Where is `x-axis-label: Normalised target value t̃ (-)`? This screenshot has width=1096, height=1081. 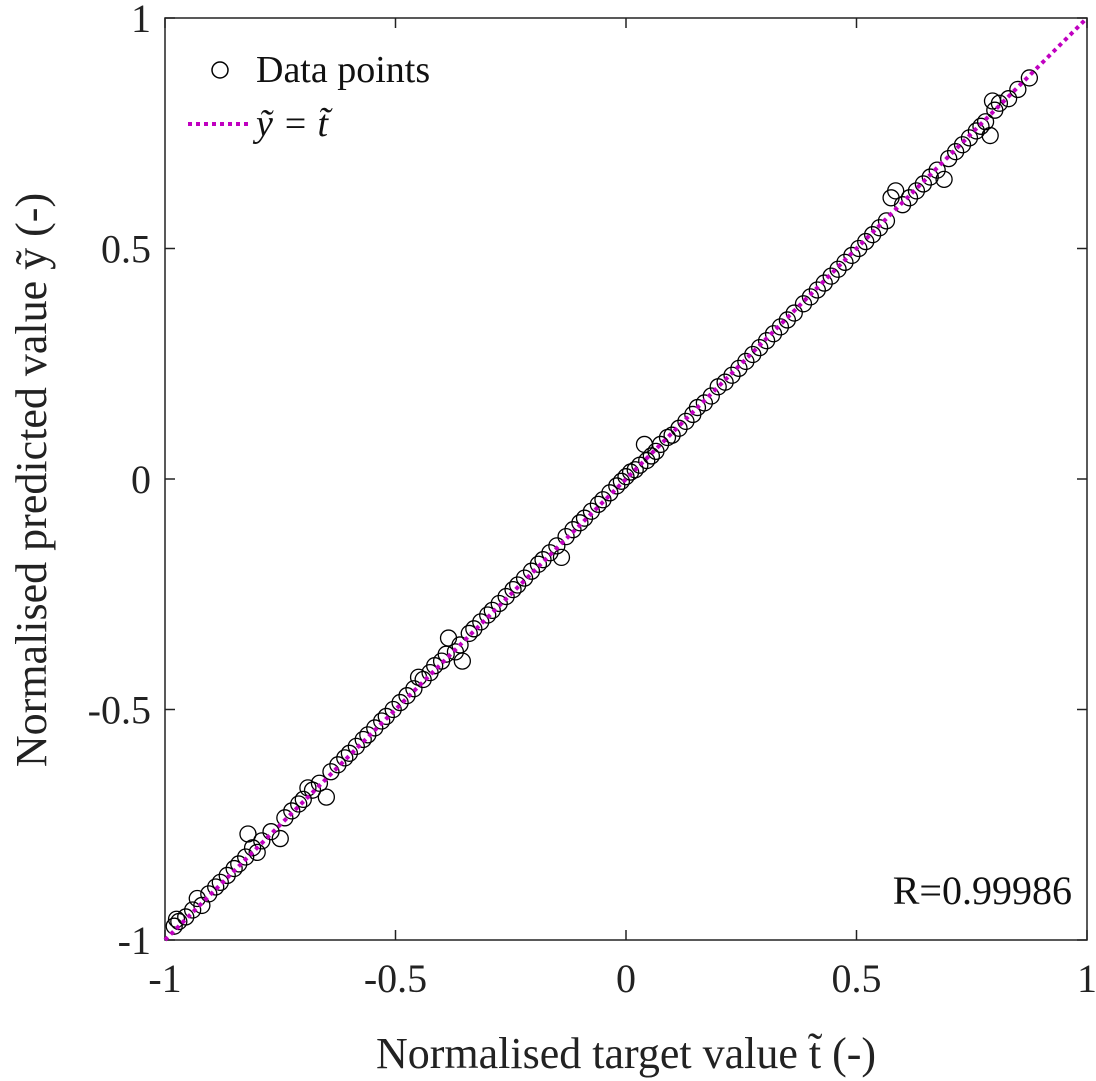
x-axis-label: Normalised target value t̃ (-) is located at coordinates (626, 1053).